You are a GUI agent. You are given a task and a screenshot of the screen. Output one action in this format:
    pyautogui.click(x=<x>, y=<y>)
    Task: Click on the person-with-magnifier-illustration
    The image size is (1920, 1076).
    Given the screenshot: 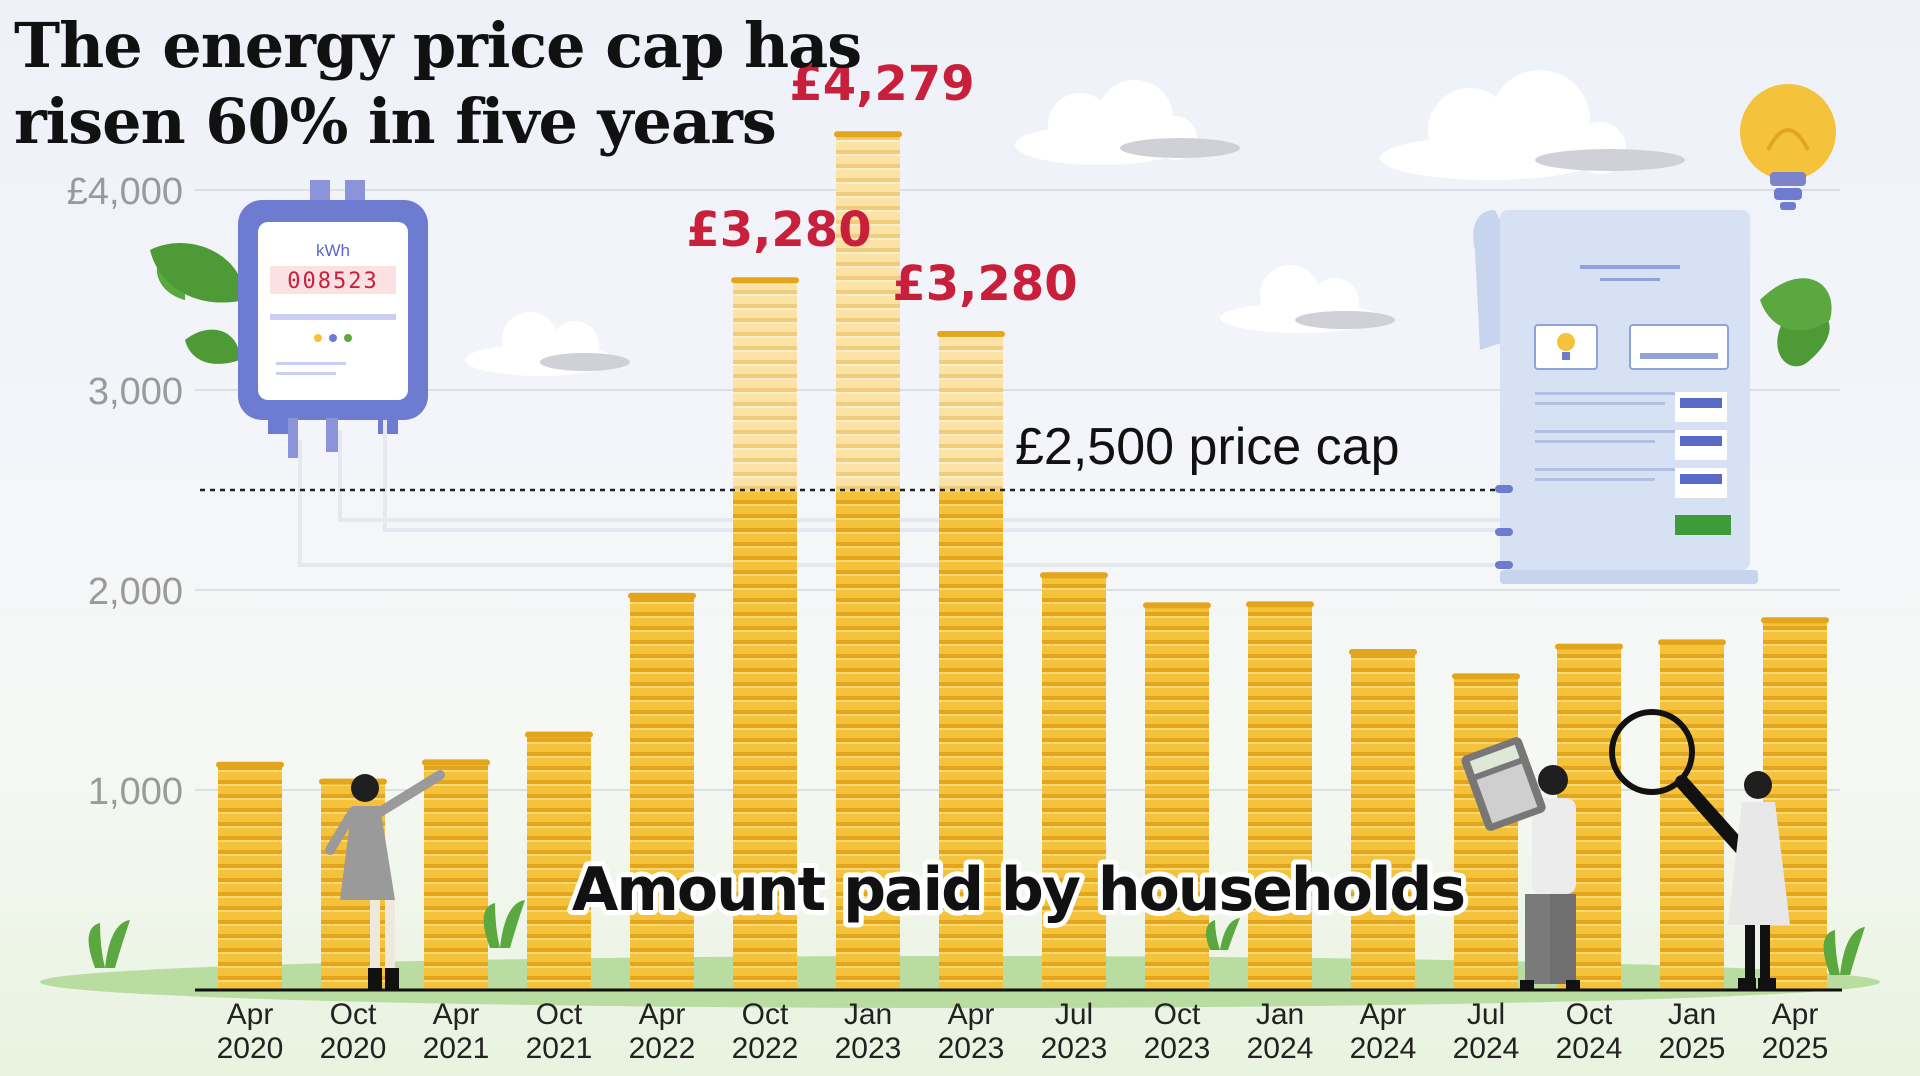 What is the action you would take?
    pyautogui.click(x=1759, y=880)
    